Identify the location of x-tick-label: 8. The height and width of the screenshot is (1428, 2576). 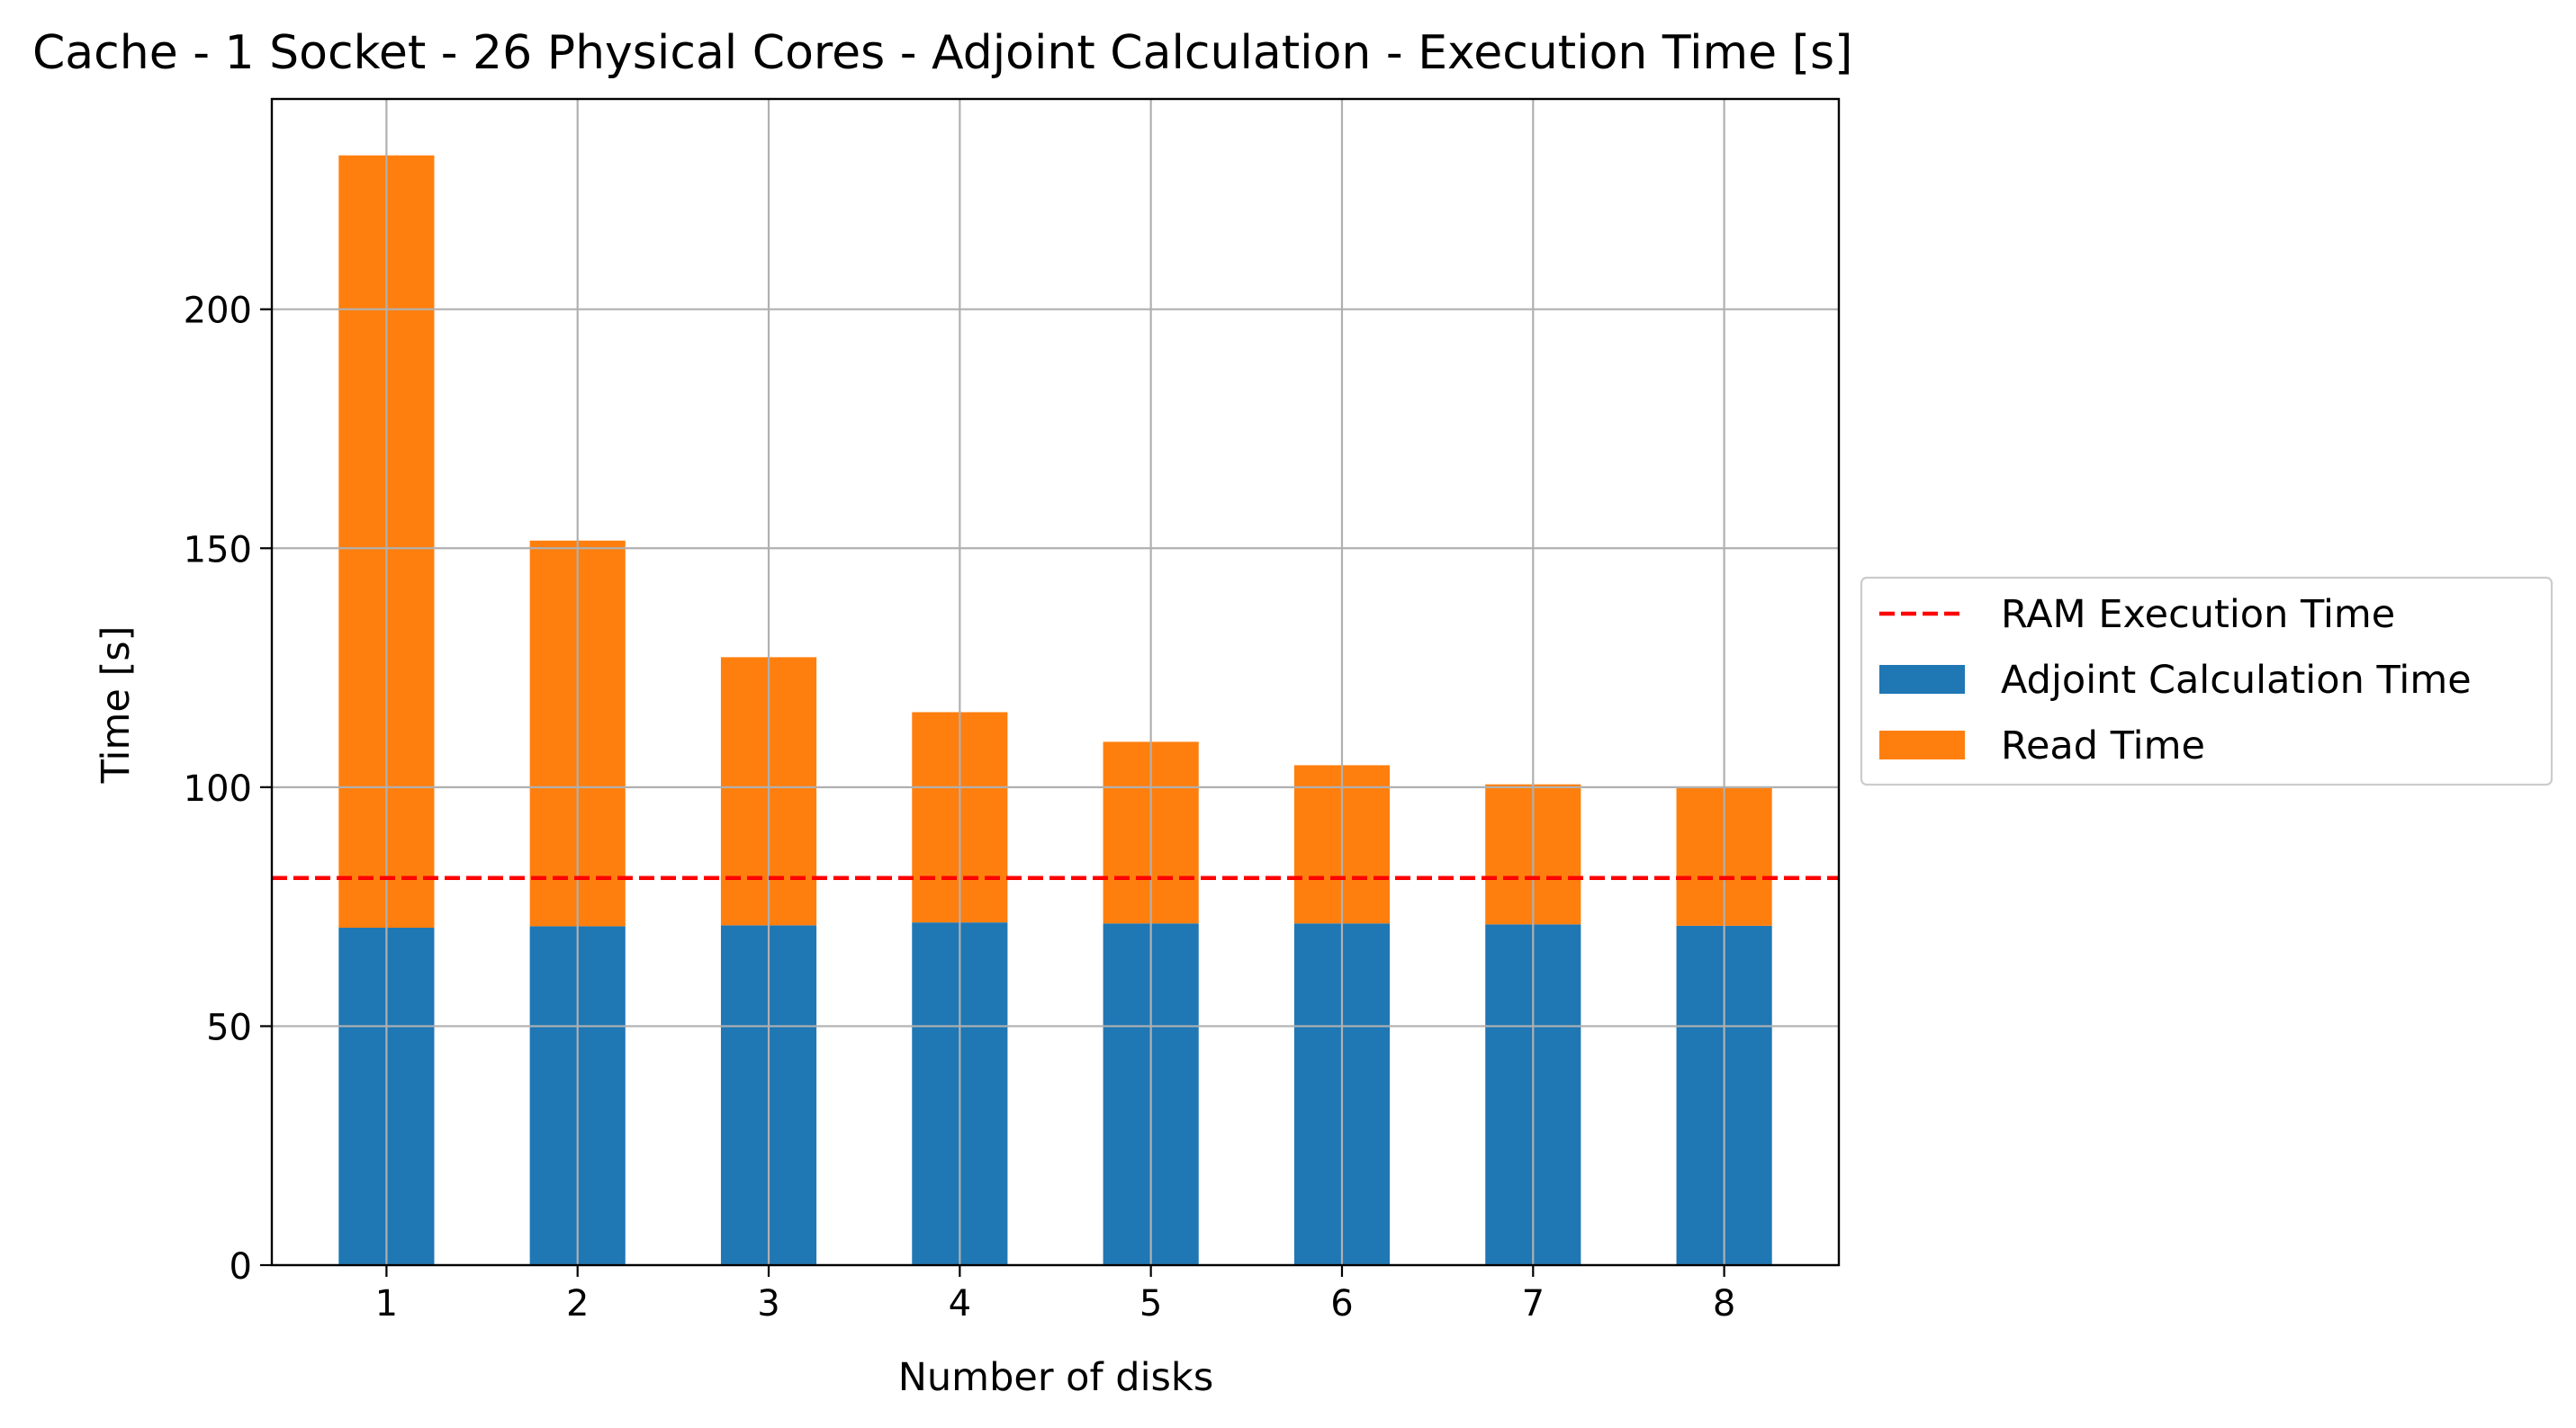
(1724, 1304).